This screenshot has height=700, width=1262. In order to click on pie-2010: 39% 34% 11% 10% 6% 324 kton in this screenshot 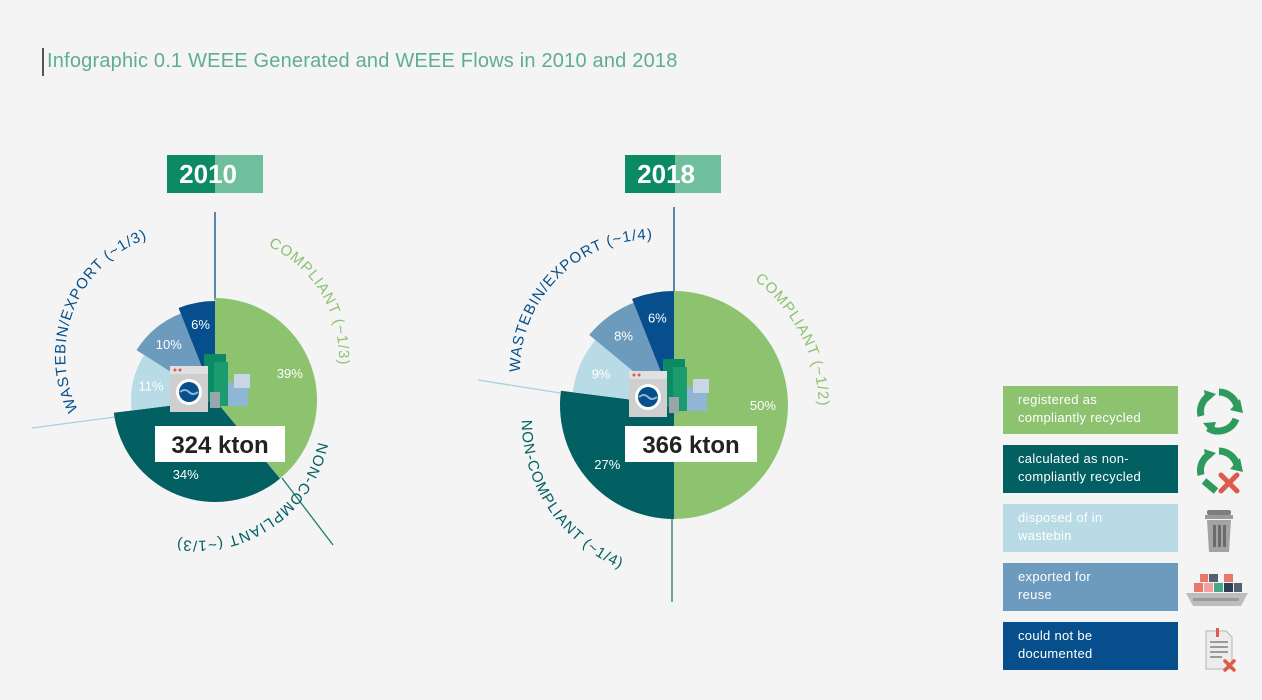, I will do `click(182, 379)`.